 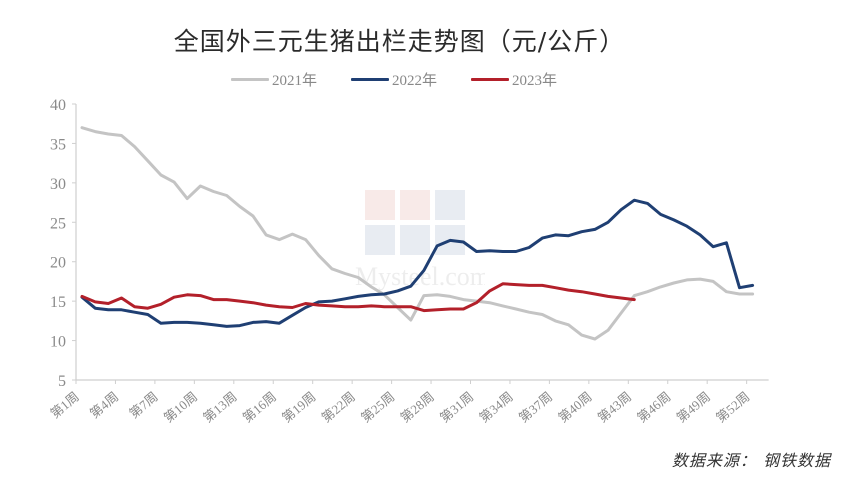 I want to click on x-tick-label: 第49周, so click(x=694, y=407).